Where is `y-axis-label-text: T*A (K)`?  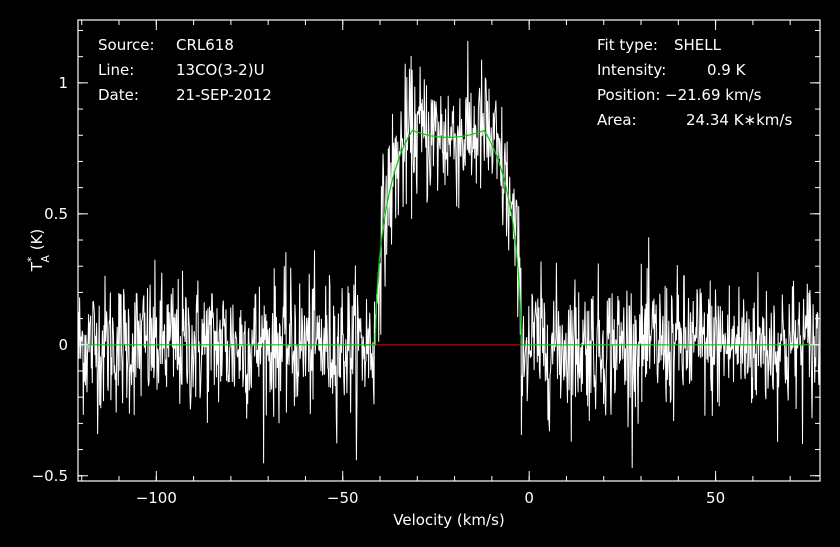
y-axis-label-text: T*A (K) is located at coordinates (38, 251).